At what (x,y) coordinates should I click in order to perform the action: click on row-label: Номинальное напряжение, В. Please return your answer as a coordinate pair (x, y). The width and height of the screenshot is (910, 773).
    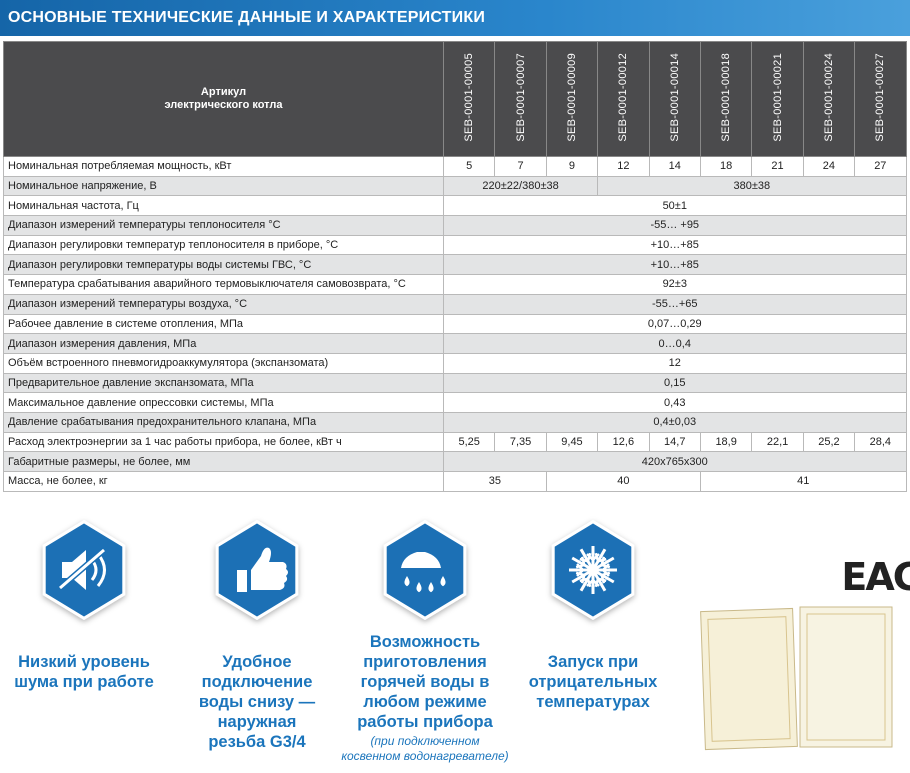
    Looking at the image, I should click on (223, 186).